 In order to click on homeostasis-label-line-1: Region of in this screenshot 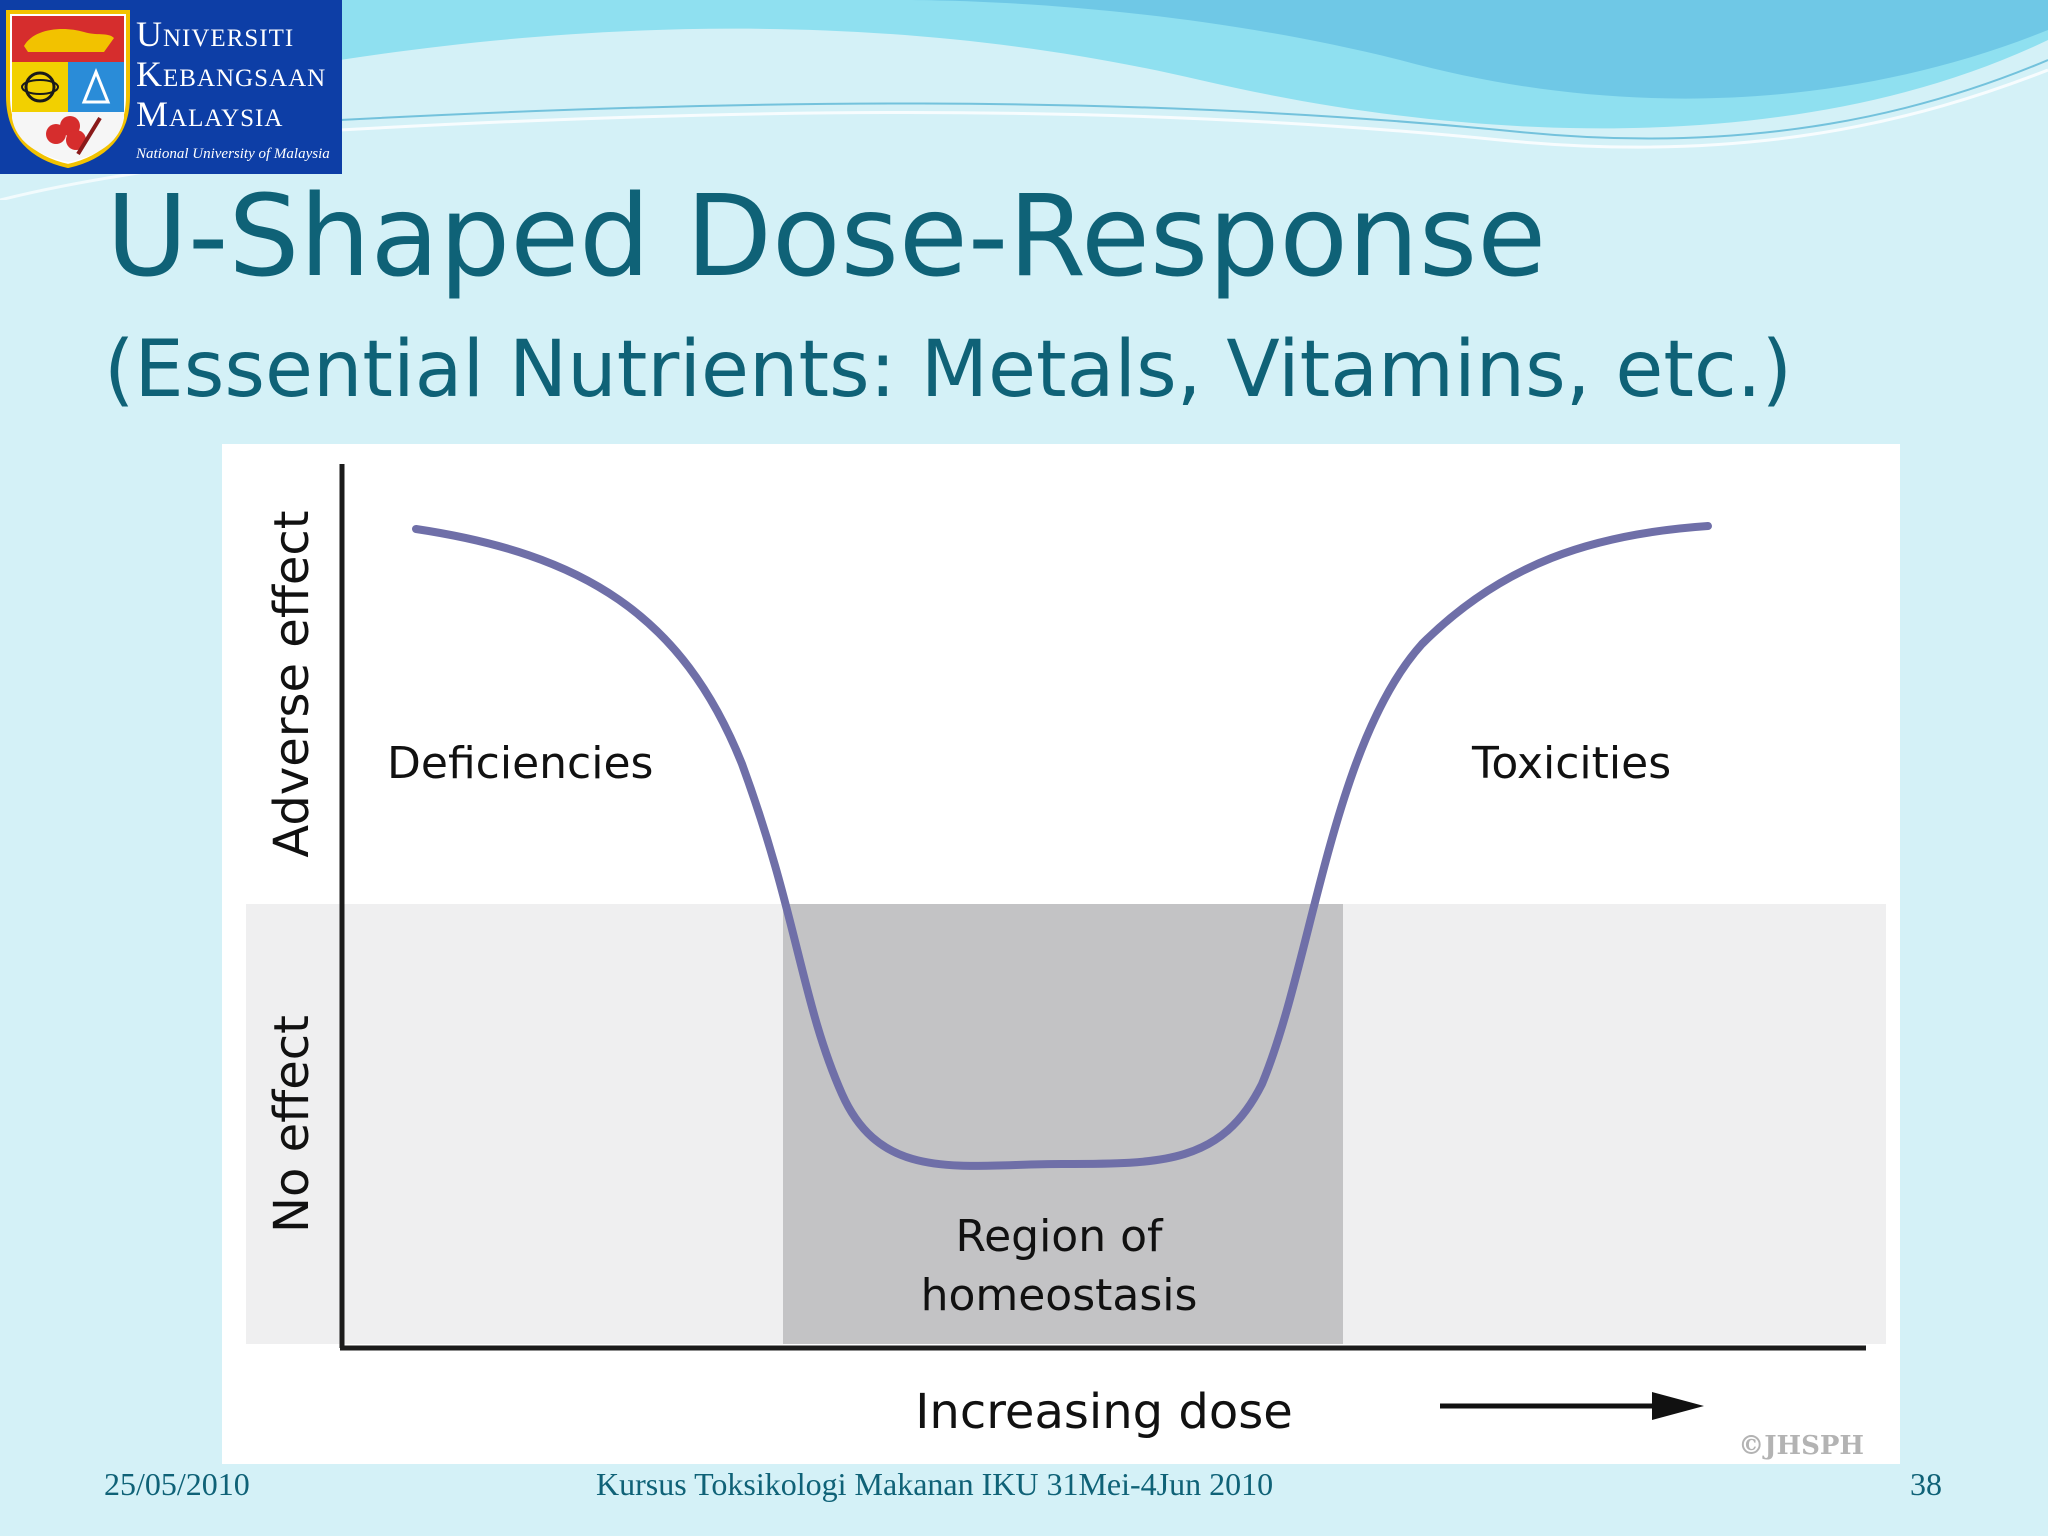, I will do `click(1059, 1236)`.